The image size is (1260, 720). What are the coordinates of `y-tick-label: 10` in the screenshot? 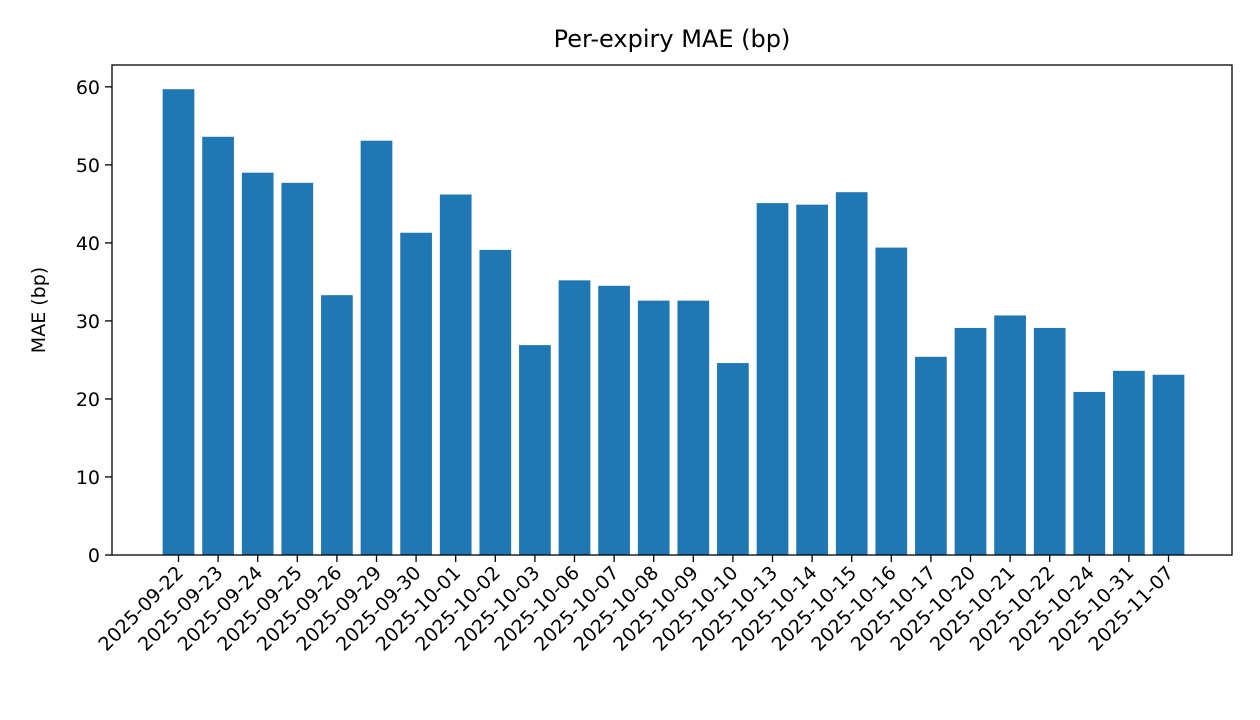 It's located at (88, 478).